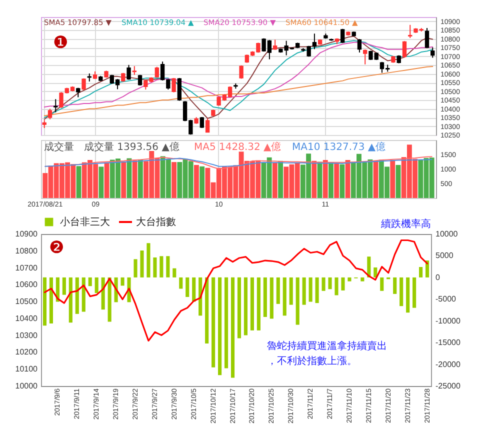  I want to click on y-tick-label: 10300, so click(26, 335).